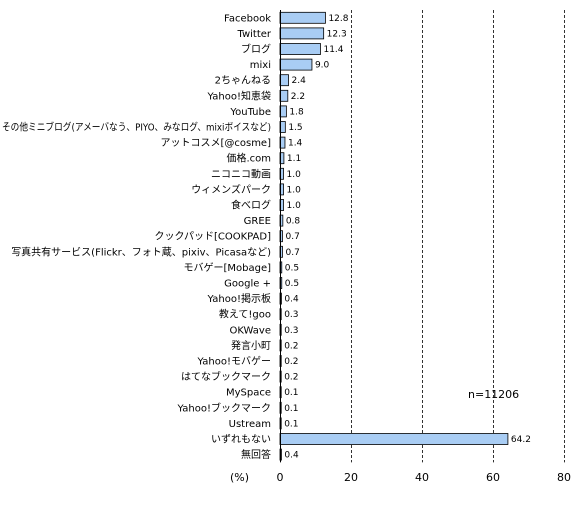  What do you see at coordinates (231, 189) in the screenshot?
I see `category-label: ウィメンズパーク` at bounding box center [231, 189].